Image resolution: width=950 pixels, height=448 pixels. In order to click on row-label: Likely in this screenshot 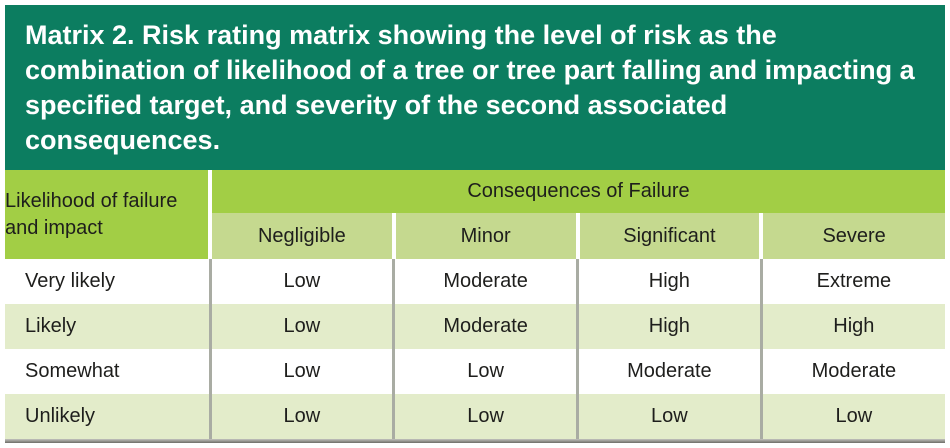, I will do `click(107, 326)`.